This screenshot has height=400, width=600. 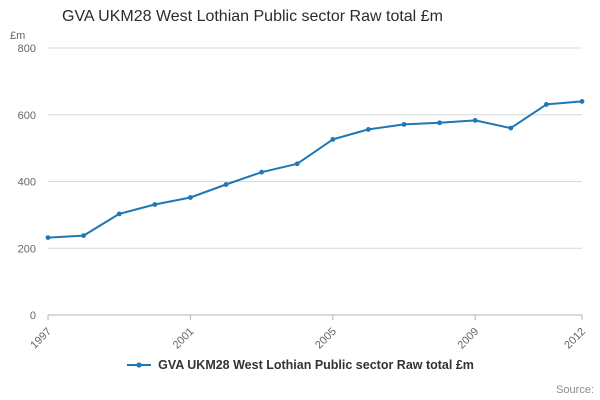 I want to click on y-axis-unit-label: £m, so click(x=18, y=36).